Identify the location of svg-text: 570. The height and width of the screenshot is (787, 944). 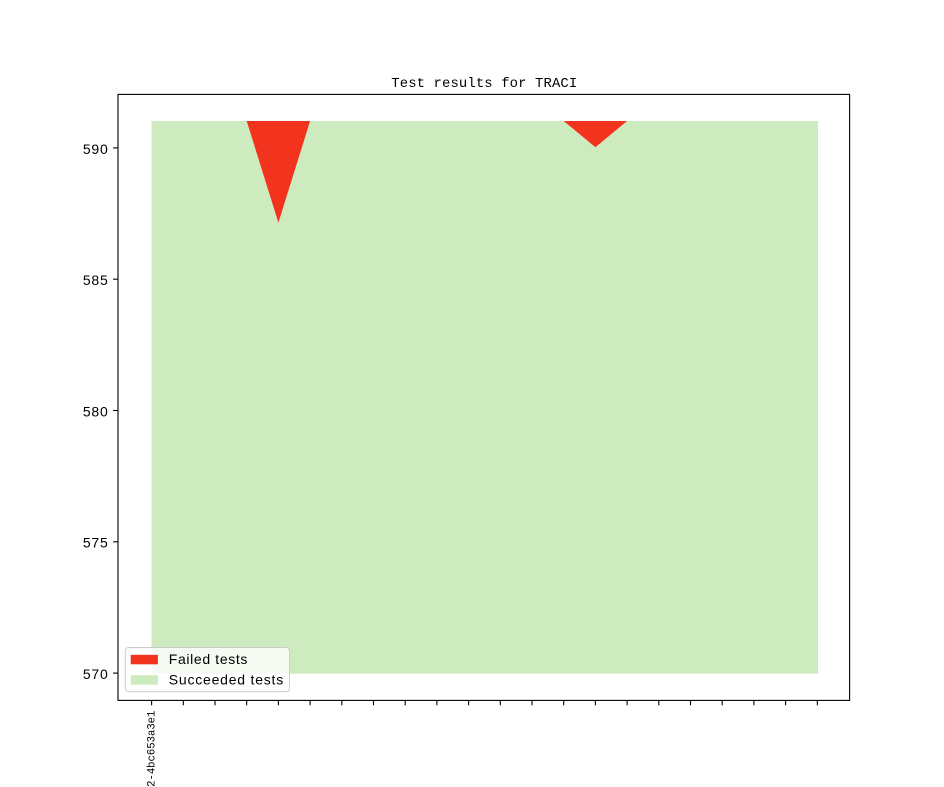
(96, 674).